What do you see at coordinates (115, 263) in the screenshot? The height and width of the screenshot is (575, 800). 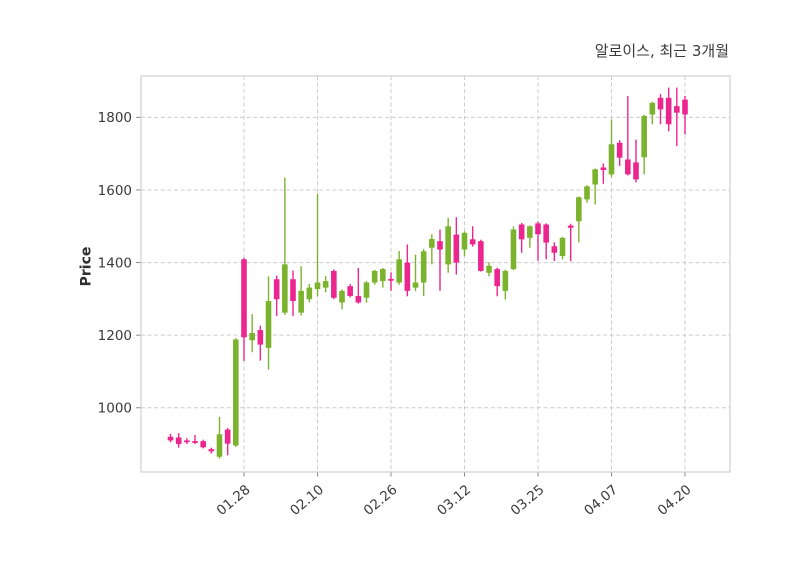 I see `y-tick-label: 1400` at bounding box center [115, 263].